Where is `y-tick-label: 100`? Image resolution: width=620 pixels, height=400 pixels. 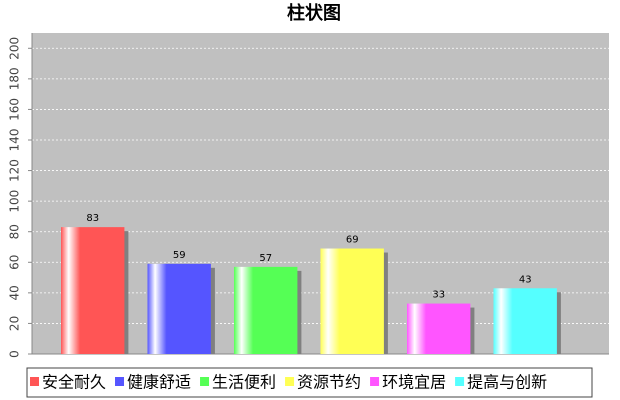 y-tick-label: 100 is located at coordinates (15, 201).